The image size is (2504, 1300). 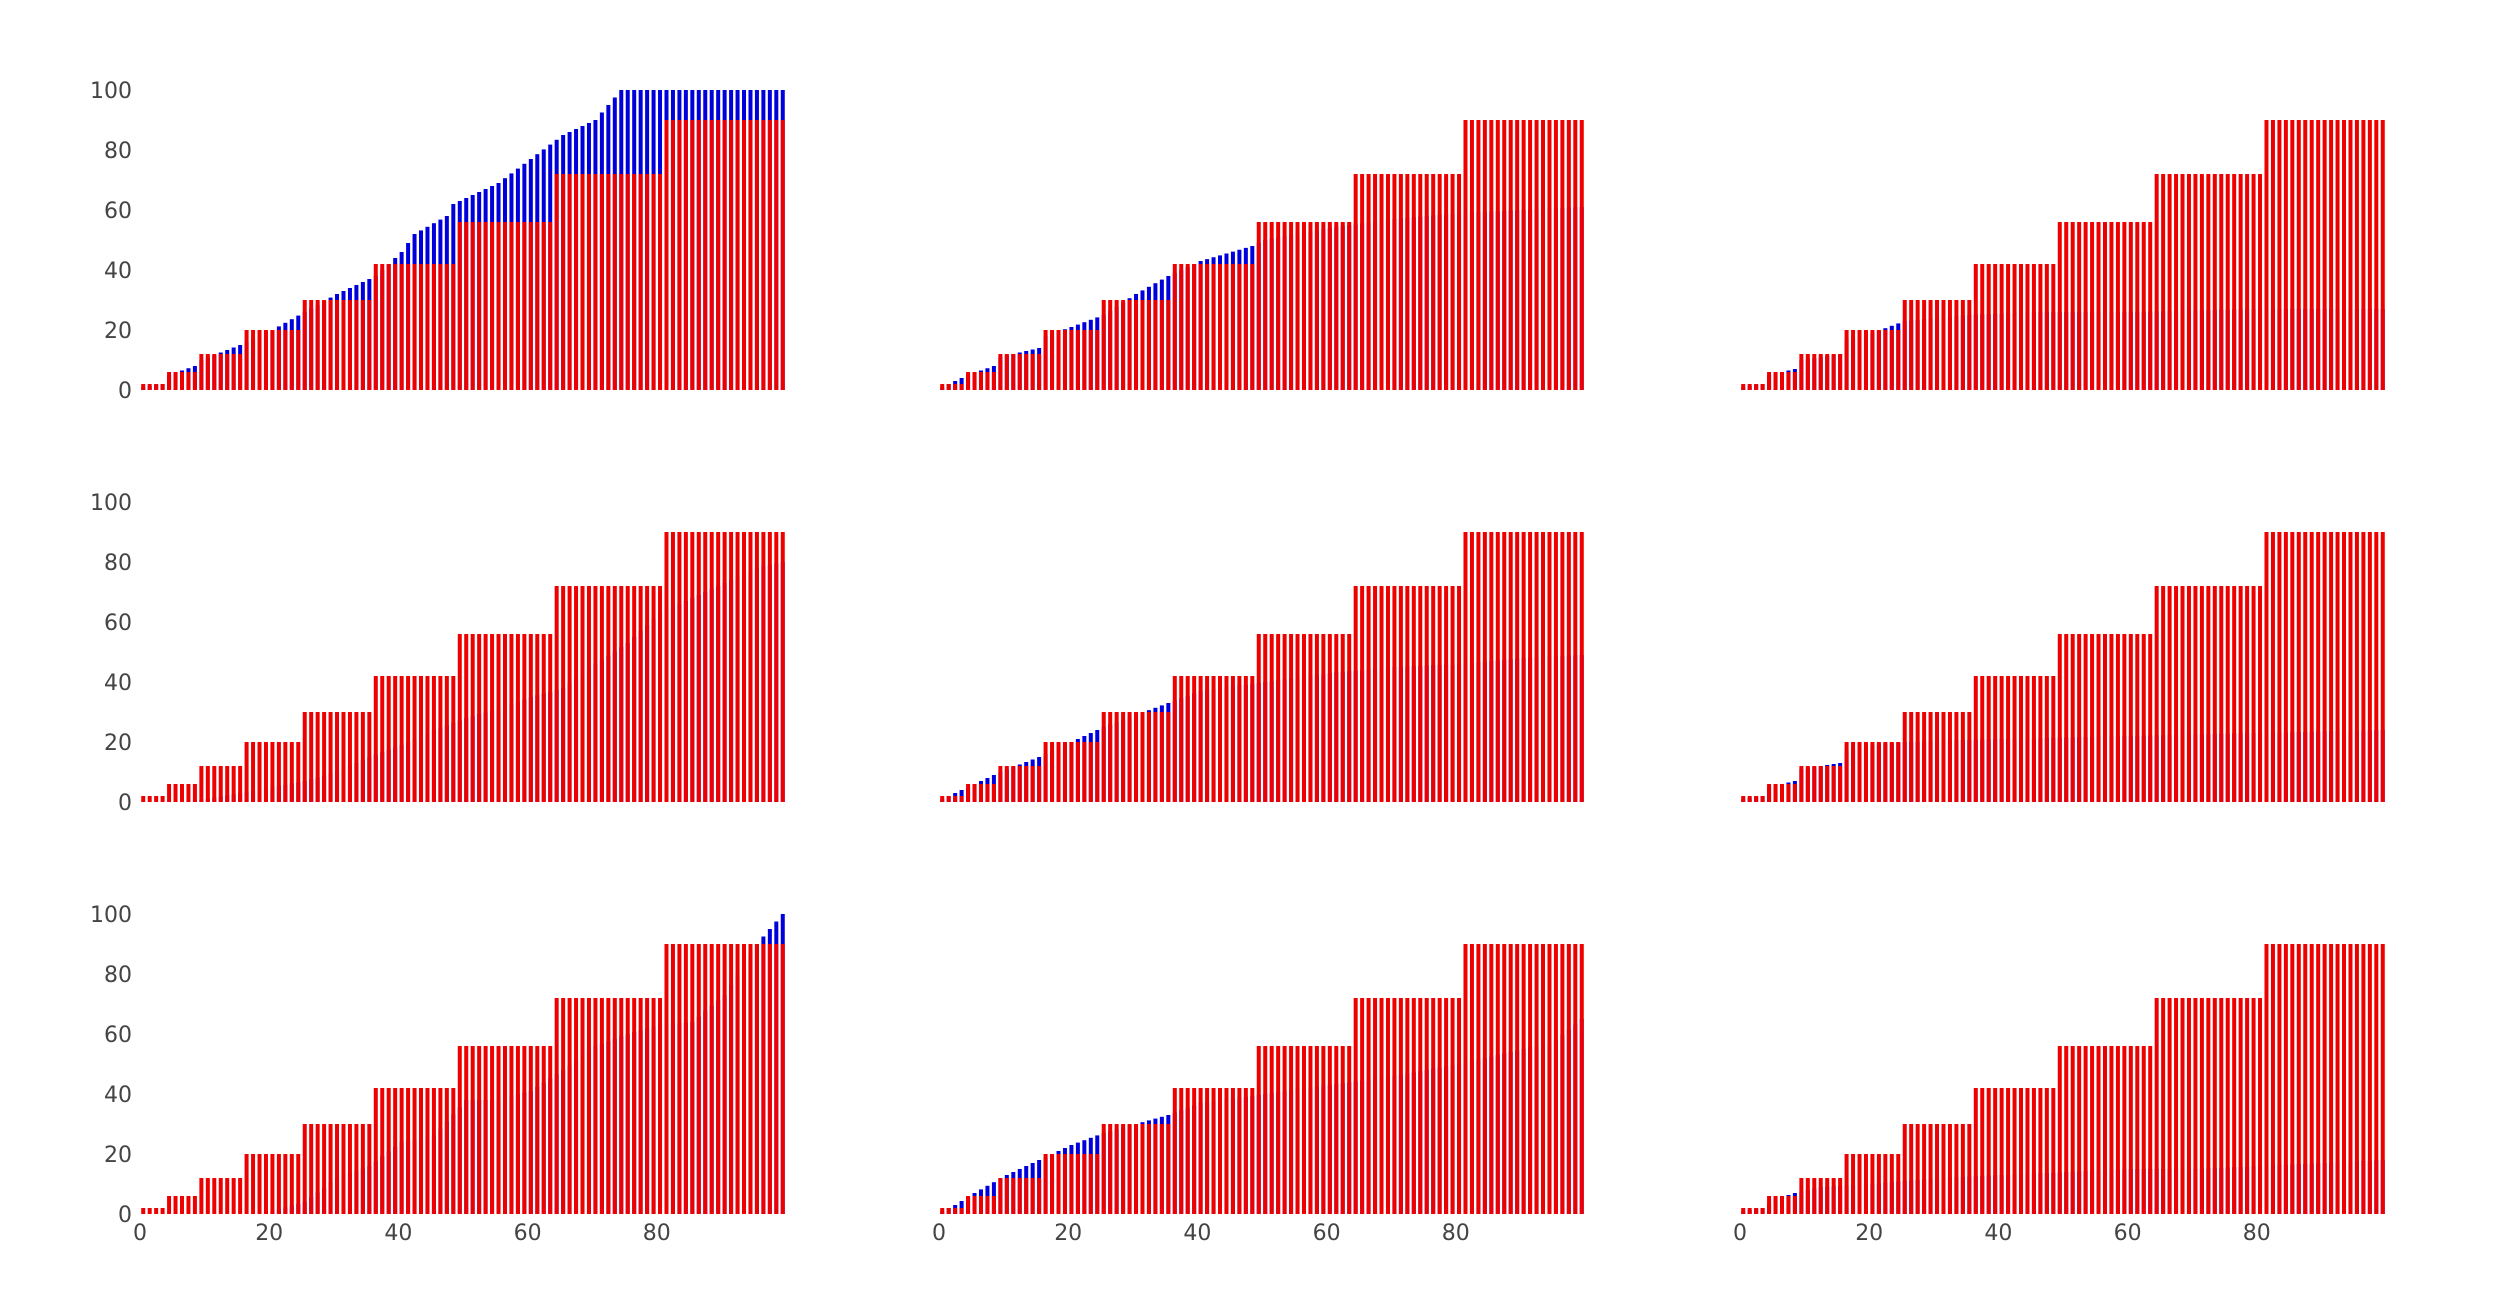 I want to click on x-tick-label: 80, so click(x=657, y=1233).